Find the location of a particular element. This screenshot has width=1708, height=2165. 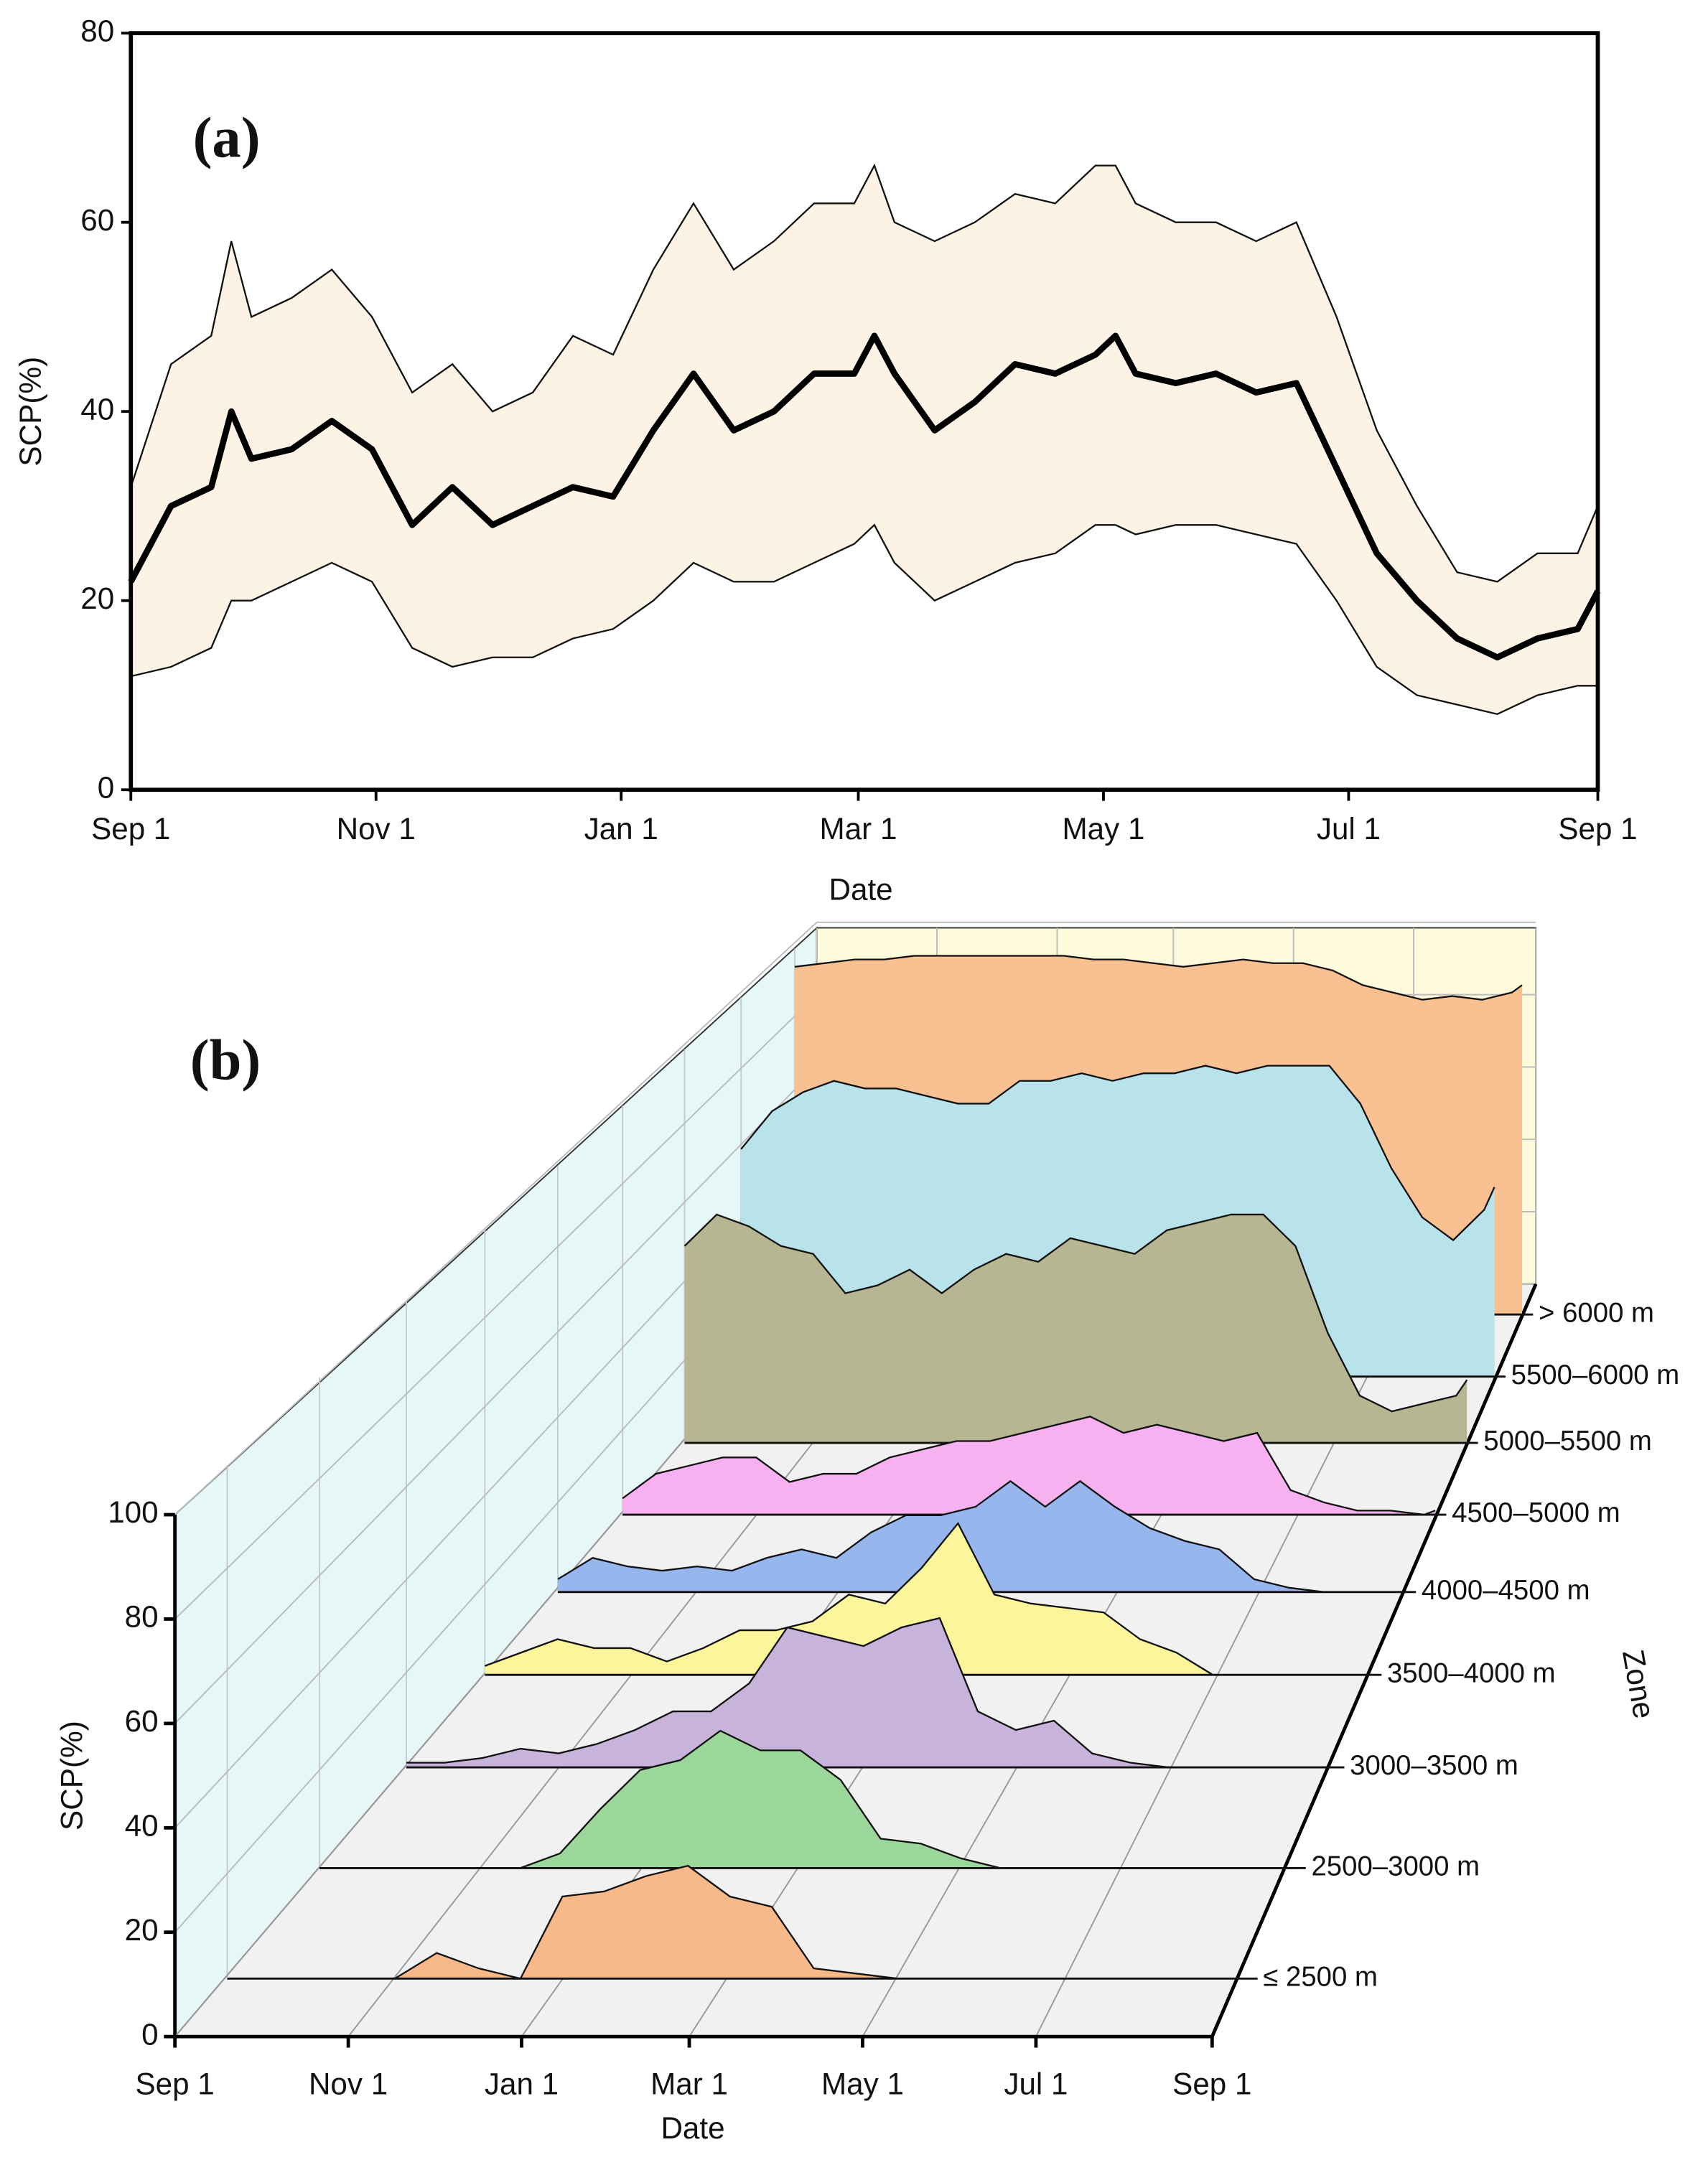

band-edge is located at coordinates (864, 619).